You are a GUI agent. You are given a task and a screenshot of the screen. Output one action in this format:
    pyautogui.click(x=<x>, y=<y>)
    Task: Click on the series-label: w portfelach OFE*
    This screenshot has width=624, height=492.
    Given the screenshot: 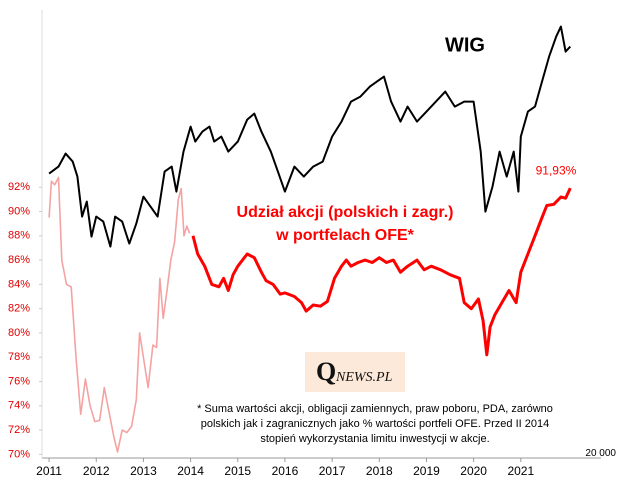 What is the action you would take?
    pyautogui.click(x=345, y=235)
    